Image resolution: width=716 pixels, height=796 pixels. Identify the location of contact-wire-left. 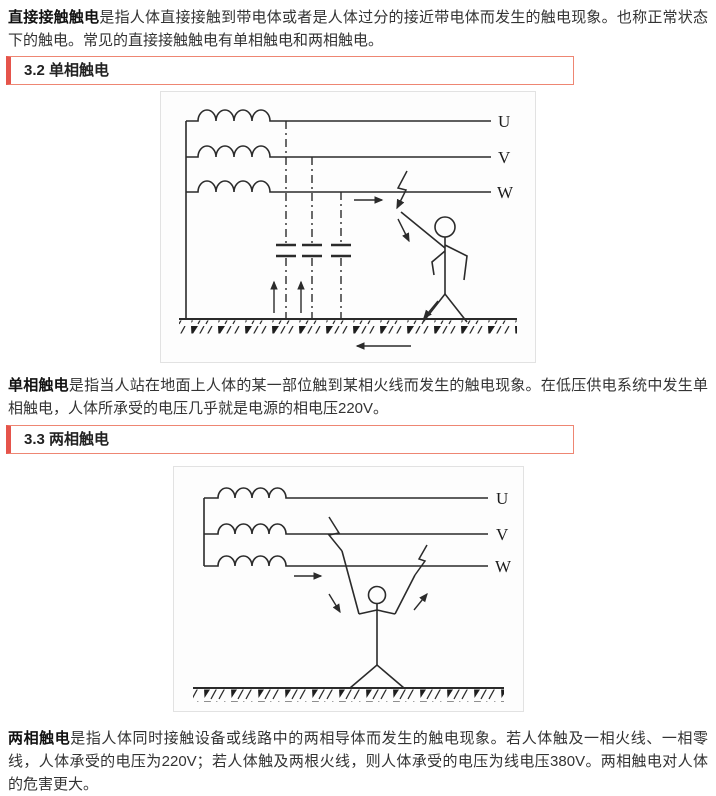
(350, 582).